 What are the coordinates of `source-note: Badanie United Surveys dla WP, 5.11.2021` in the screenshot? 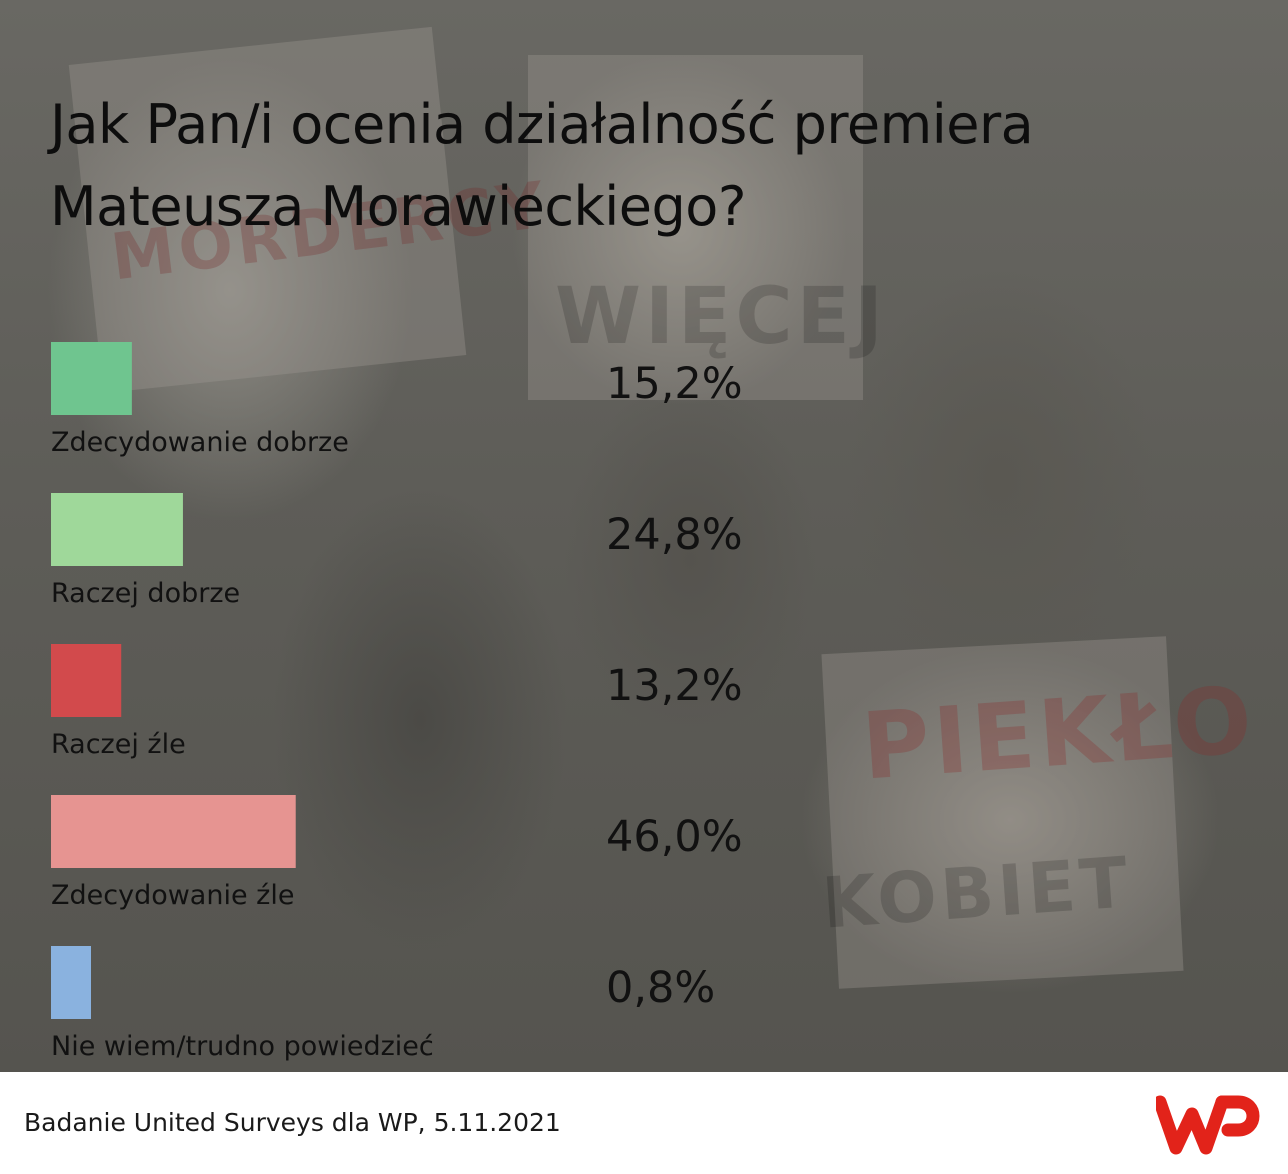 It's located at (292, 1122).